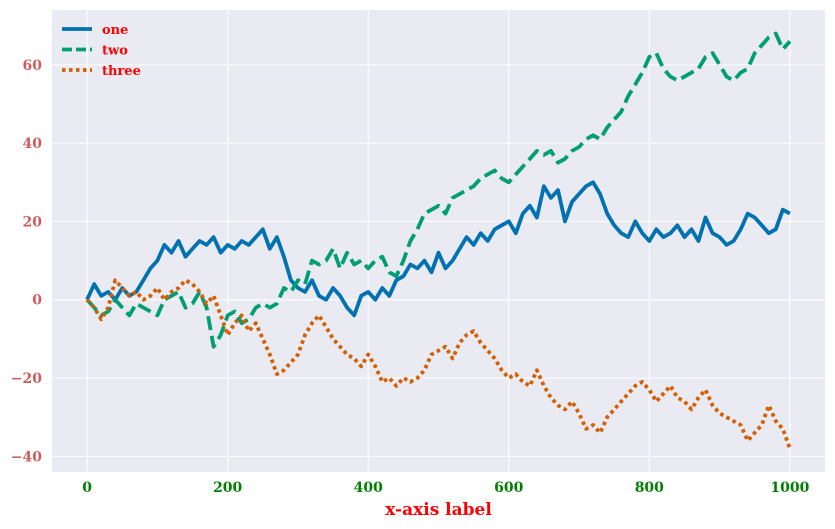  Describe the element at coordinates (121, 71) in the screenshot. I see `legend-label-three: three` at that location.